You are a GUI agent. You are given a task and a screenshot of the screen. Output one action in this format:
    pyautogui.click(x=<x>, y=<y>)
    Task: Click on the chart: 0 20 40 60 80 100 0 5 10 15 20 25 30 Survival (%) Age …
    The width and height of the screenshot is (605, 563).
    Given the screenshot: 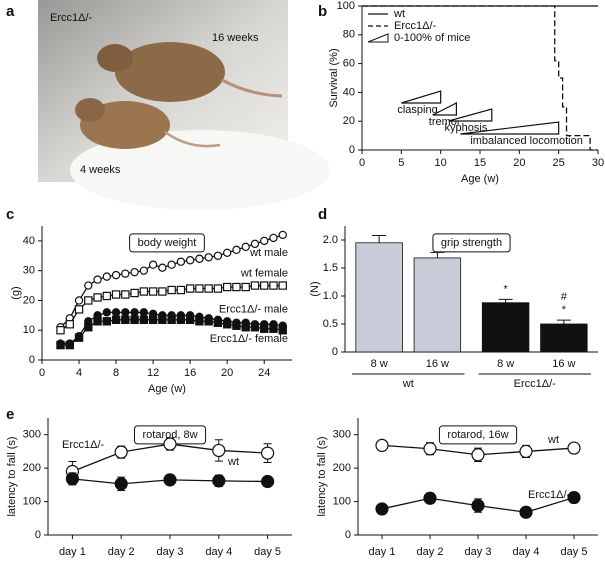 What is the action you would take?
    pyautogui.click(x=466, y=92)
    